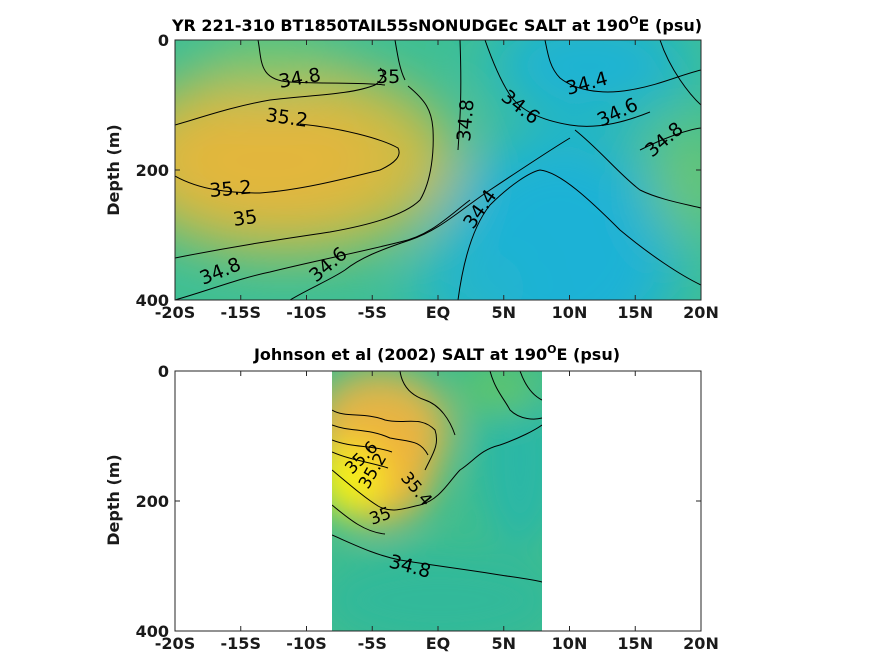  I want to click on bottom-salinity-field, so click(437, 501).